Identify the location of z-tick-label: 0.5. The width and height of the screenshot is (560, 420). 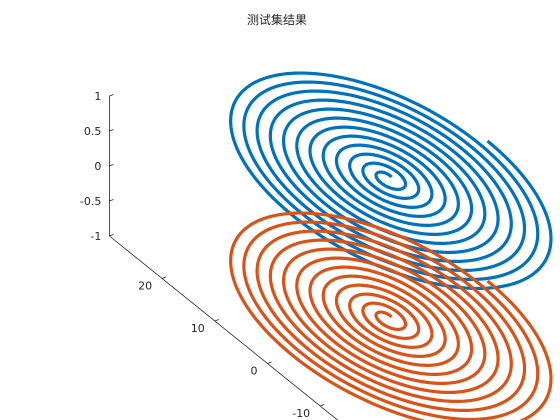
(93, 131).